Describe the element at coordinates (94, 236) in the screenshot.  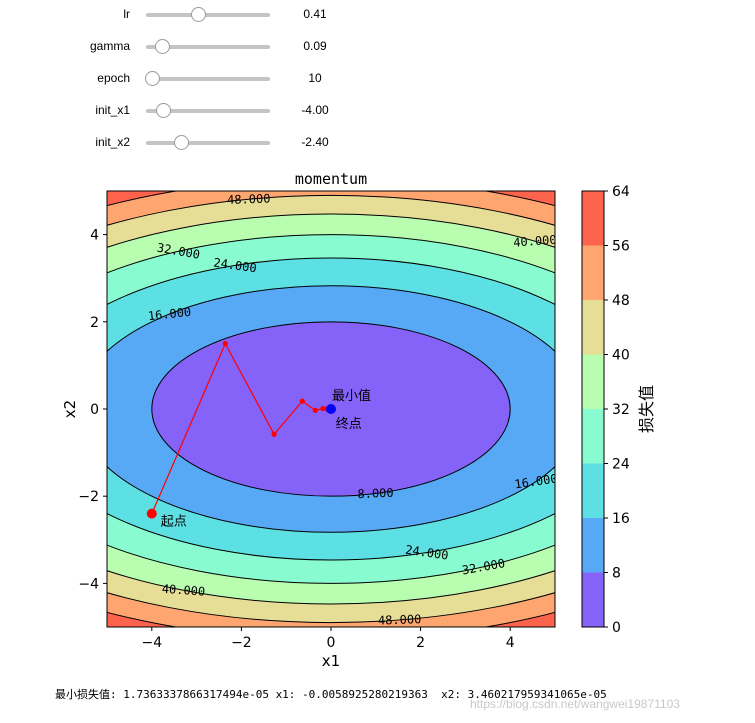
I see `y-tick-label: 4` at that location.